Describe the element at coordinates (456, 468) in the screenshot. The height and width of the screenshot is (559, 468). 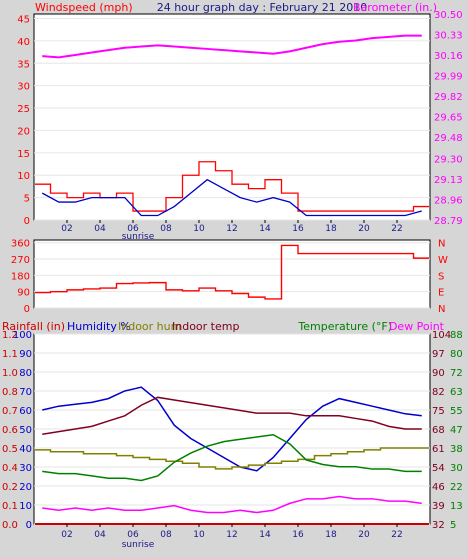
I see `outer-temp-tick-label: 30` at that location.